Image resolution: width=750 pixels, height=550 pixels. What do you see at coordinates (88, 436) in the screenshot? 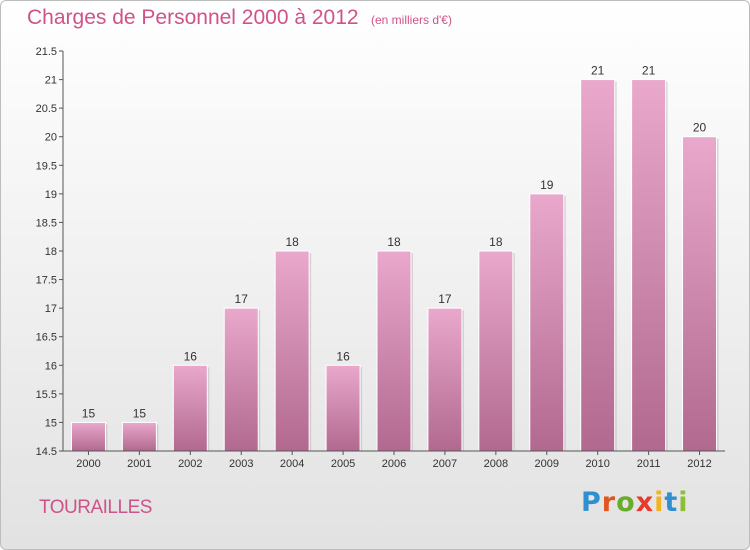
I see `bar-2000` at bounding box center [88, 436].